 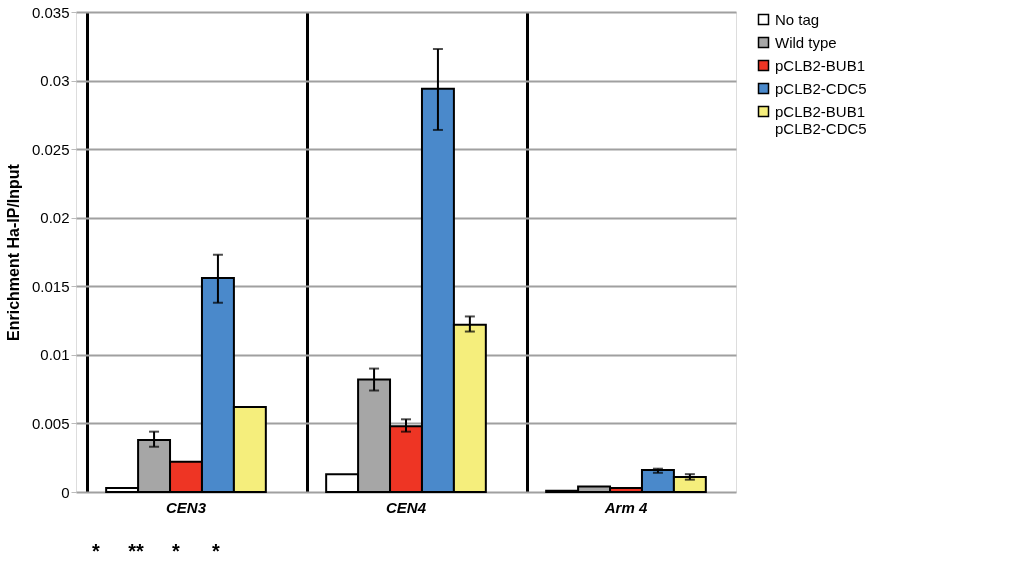 What do you see at coordinates (806, 42) in the screenshot?
I see `legend-label: Wild type` at bounding box center [806, 42].